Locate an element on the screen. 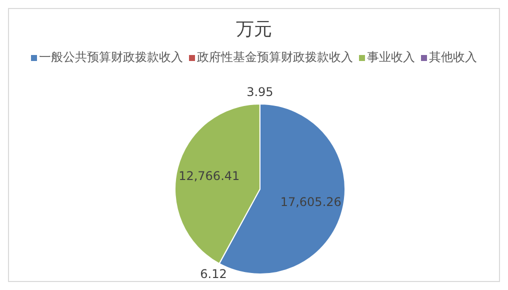 Image resolution: width=508 pixels, height=290 pixels. chart-title: 万元 is located at coordinates (254, 29).